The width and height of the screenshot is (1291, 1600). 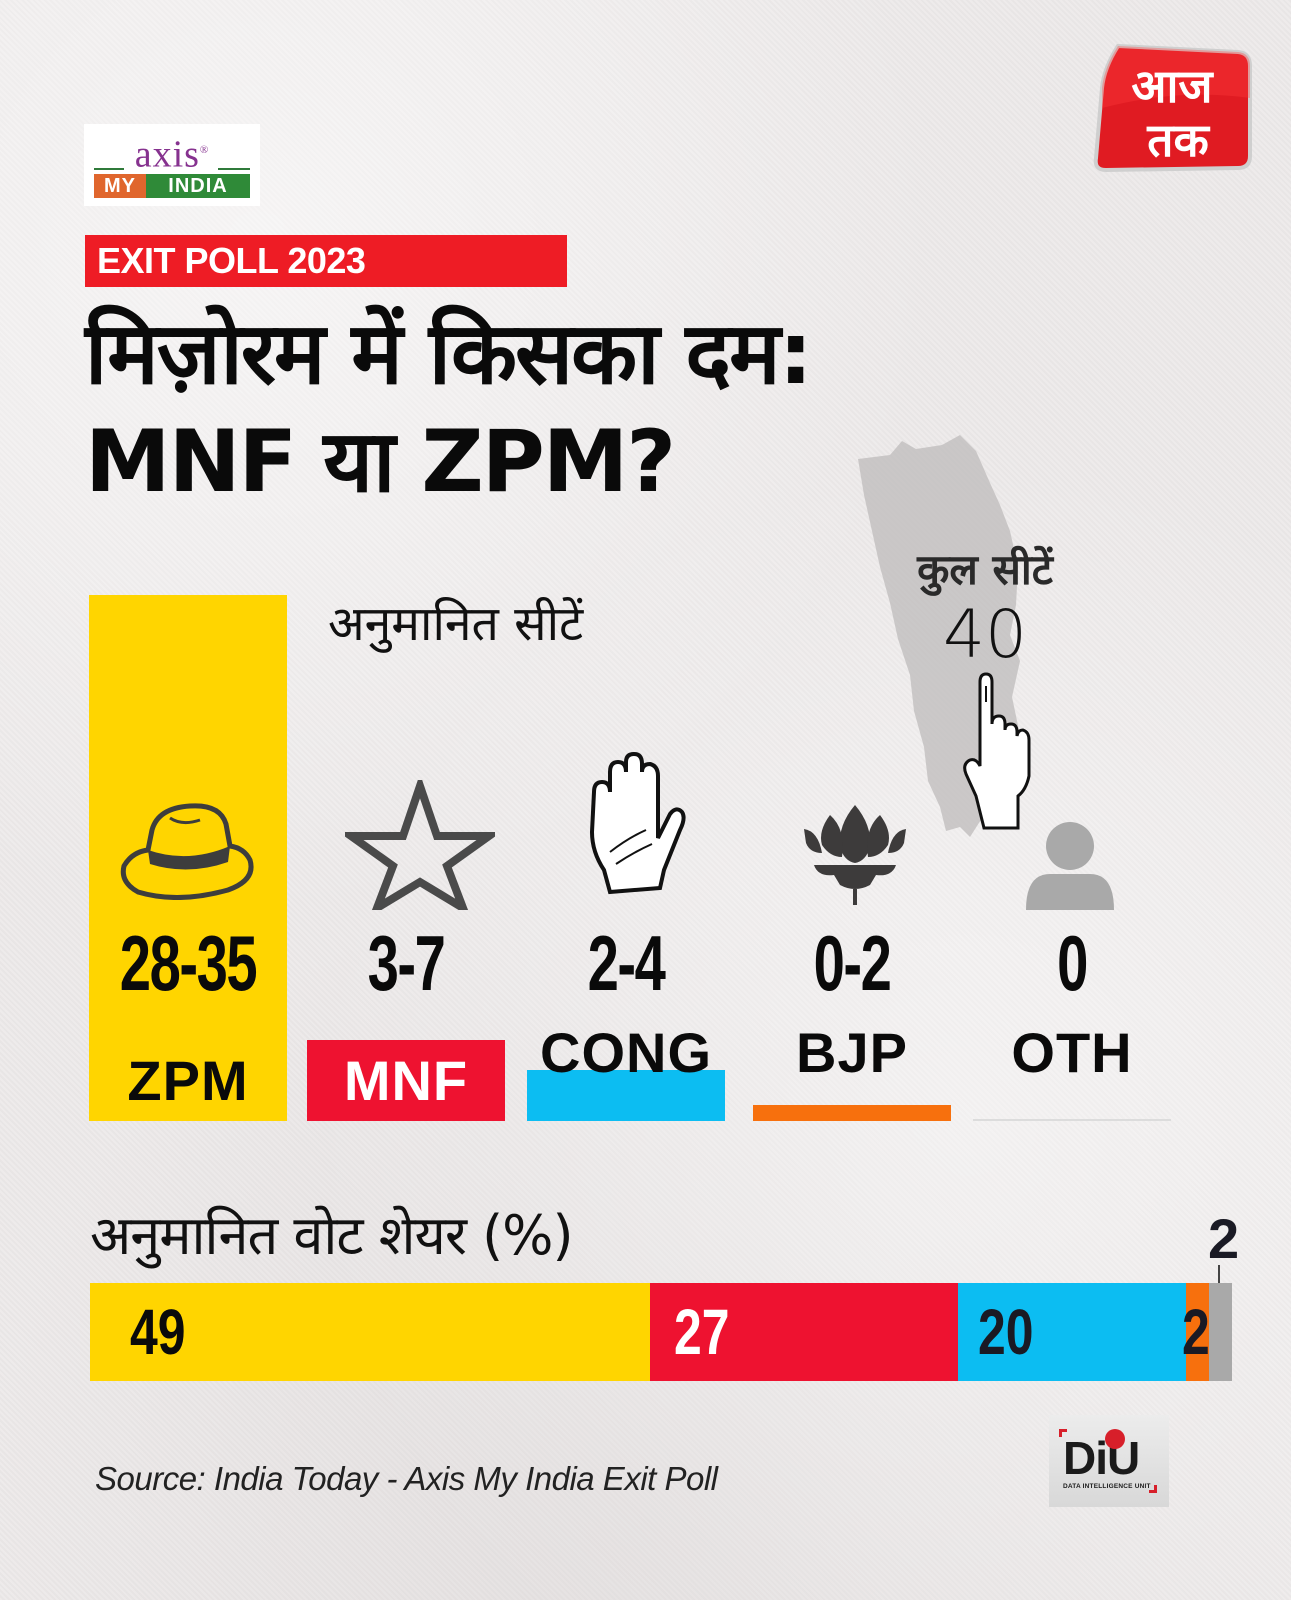 What do you see at coordinates (1220, 1332) in the screenshot?
I see `vote-segment-oth` at bounding box center [1220, 1332].